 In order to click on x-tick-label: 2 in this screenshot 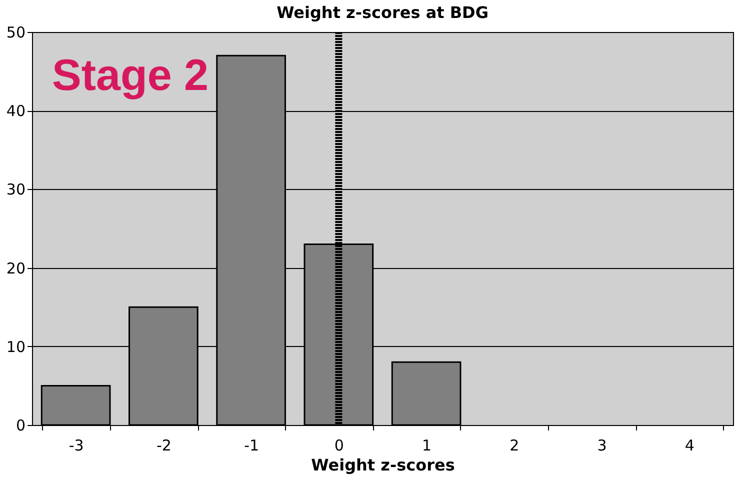, I will do `click(515, 445)`.